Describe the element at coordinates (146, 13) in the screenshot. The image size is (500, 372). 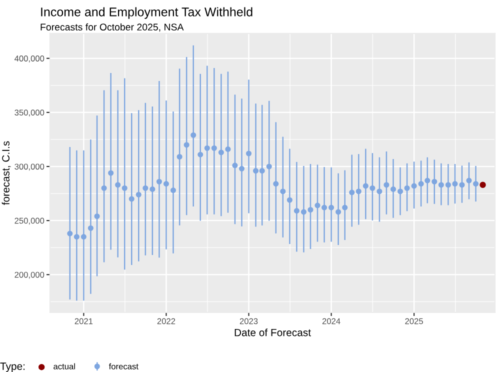
I see `chart-title: Income and Employment Tax Withheld` at that location.